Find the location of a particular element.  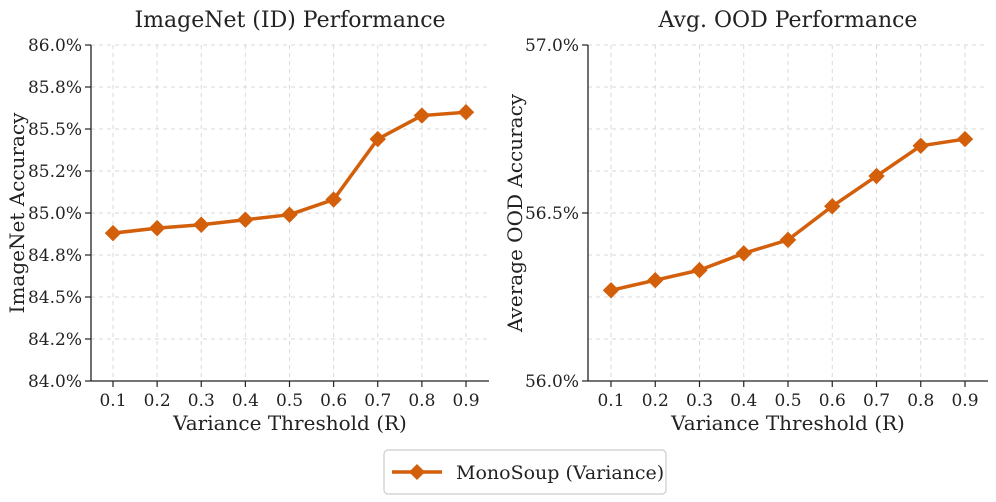

right-x-tick-label: 0.6 is located at coordinates (832, 401).